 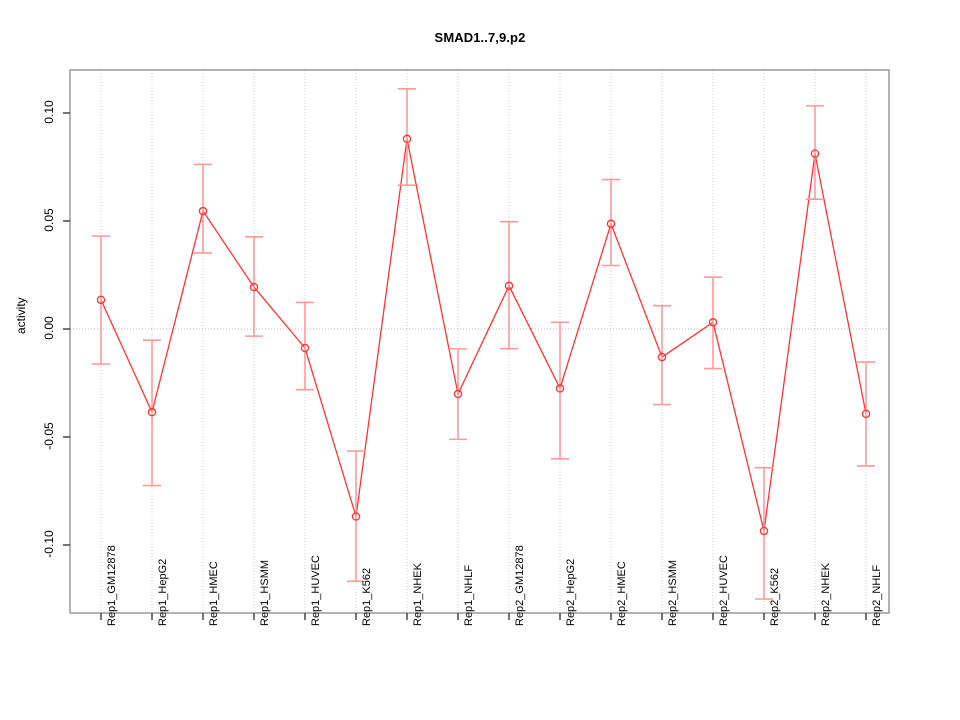 I want to click on x-tick-label: Rep1_HUVEC, so click(x=316, y=590).